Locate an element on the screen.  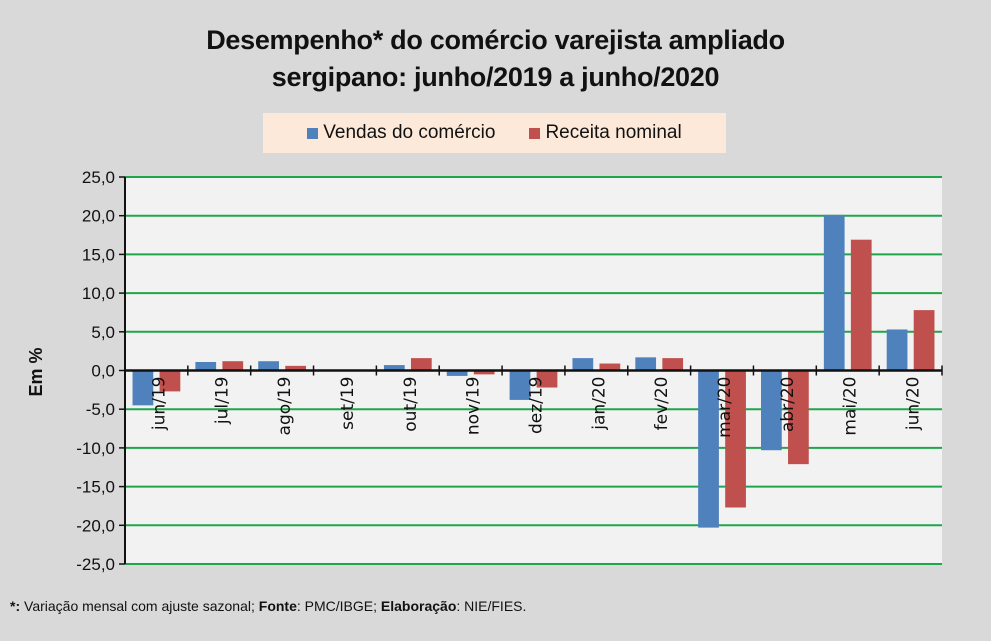
y-tick-label: 15,0 is located at coordinates (98, 254).